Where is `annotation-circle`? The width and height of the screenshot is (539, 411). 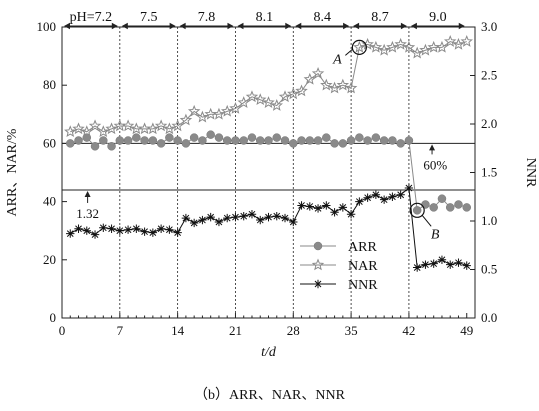
annotation-circle is located at coordinates (417, 210).